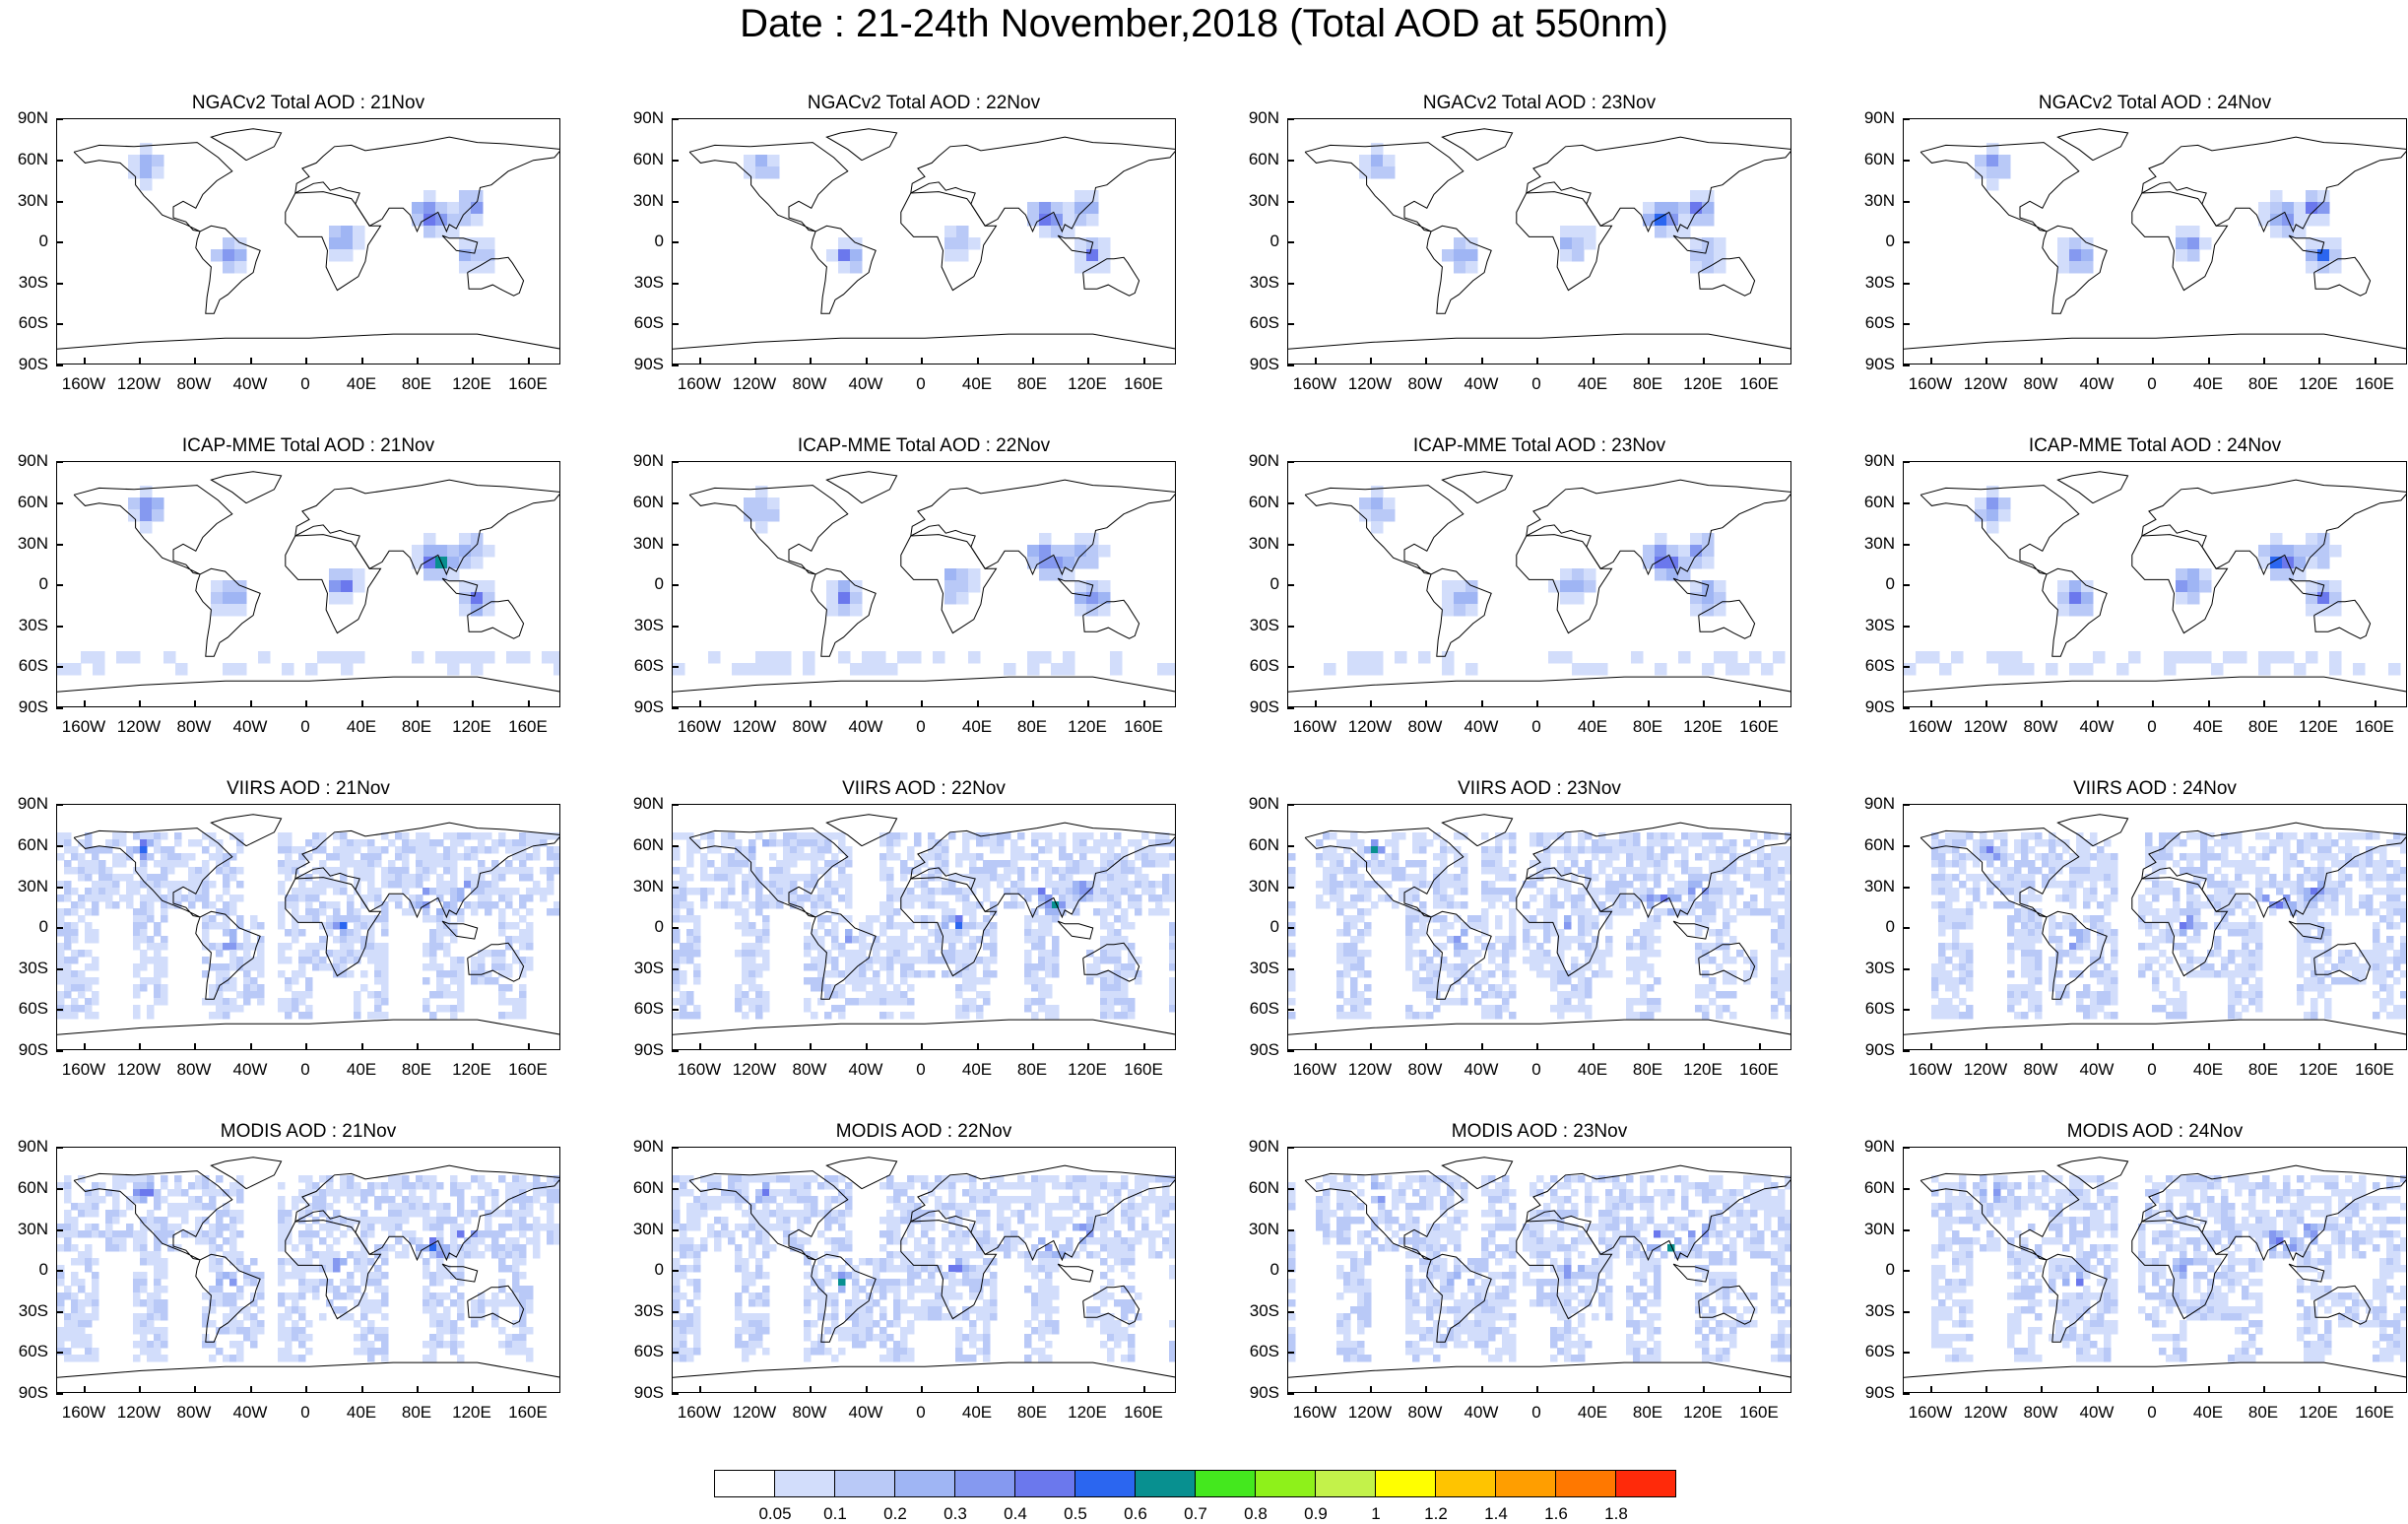 The height and width of the screenshot is (1524, 2408). Describe the element at coordinates (1874, 1050) in the screenshot. I see `lat-tick-label: 90S` at that location.